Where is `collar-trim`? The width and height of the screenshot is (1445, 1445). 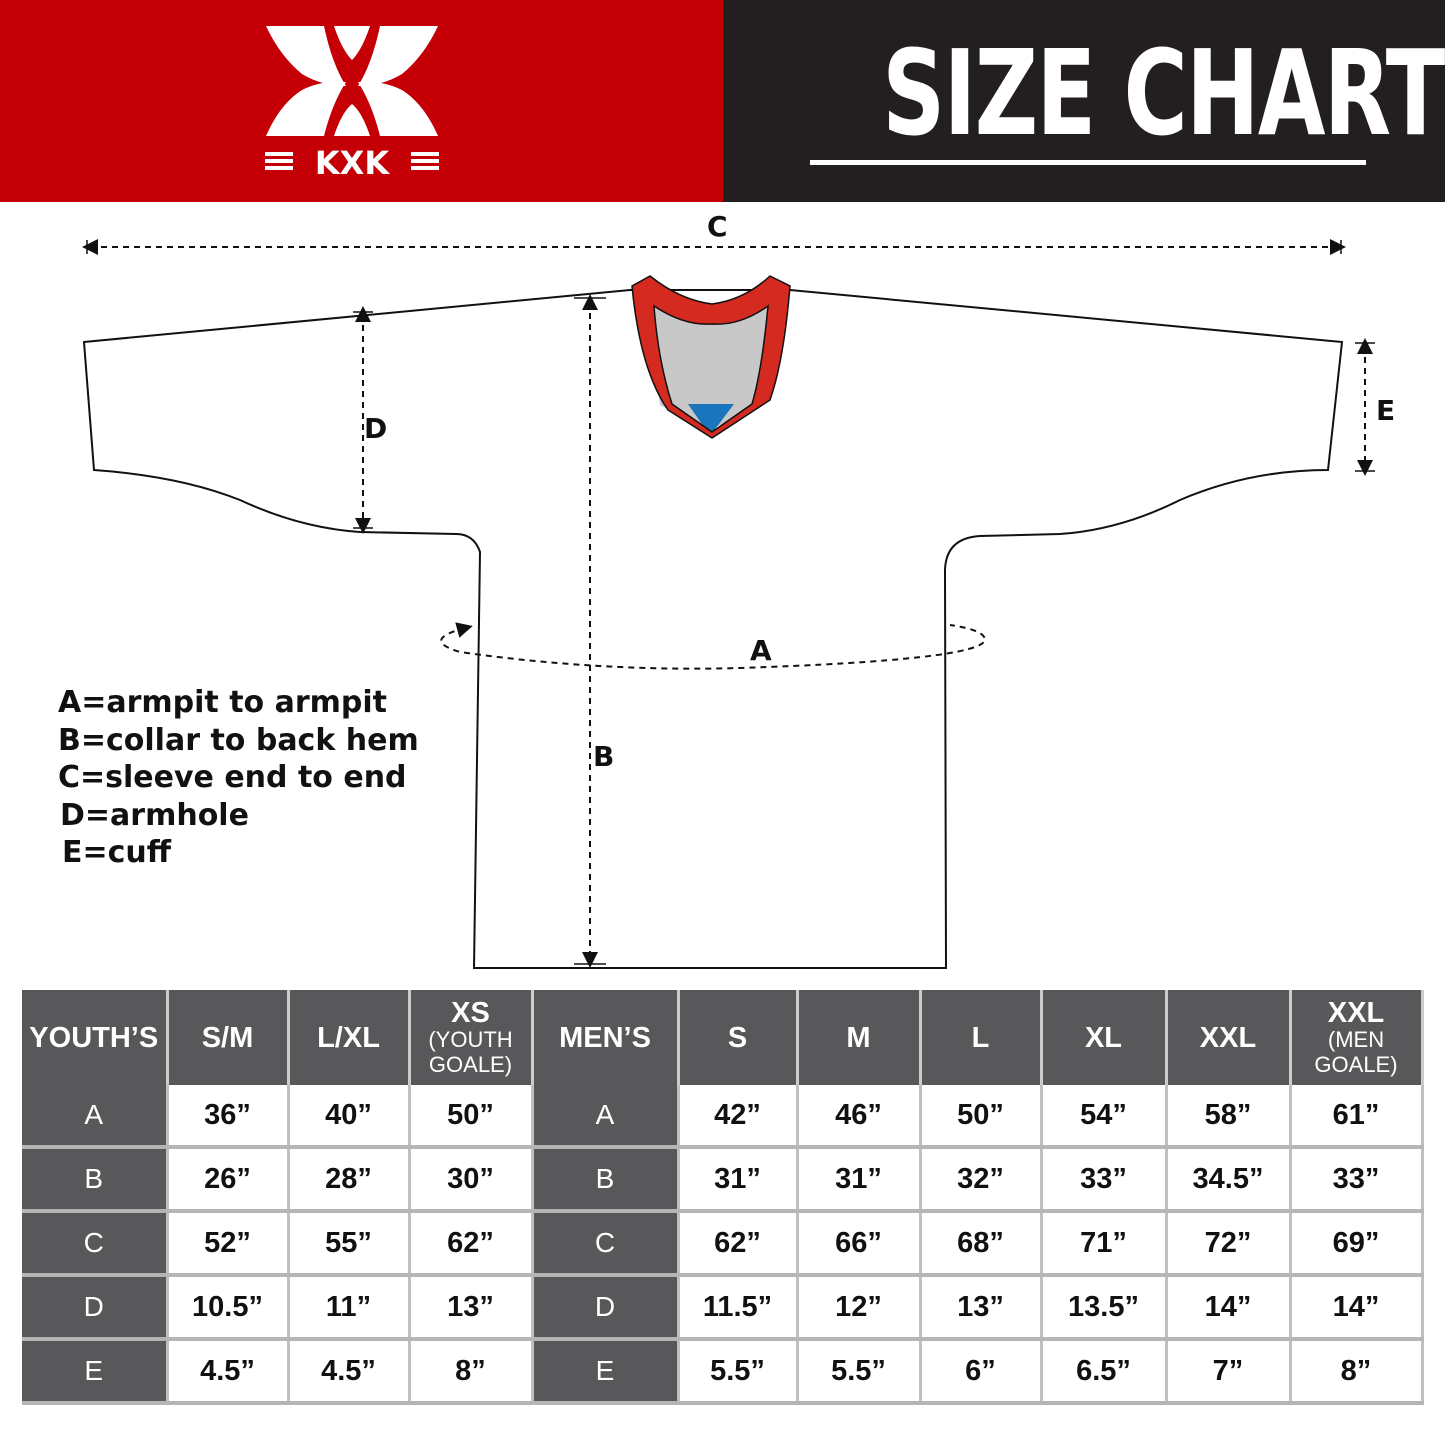 collar-trim is located at coordinates (711, 357).